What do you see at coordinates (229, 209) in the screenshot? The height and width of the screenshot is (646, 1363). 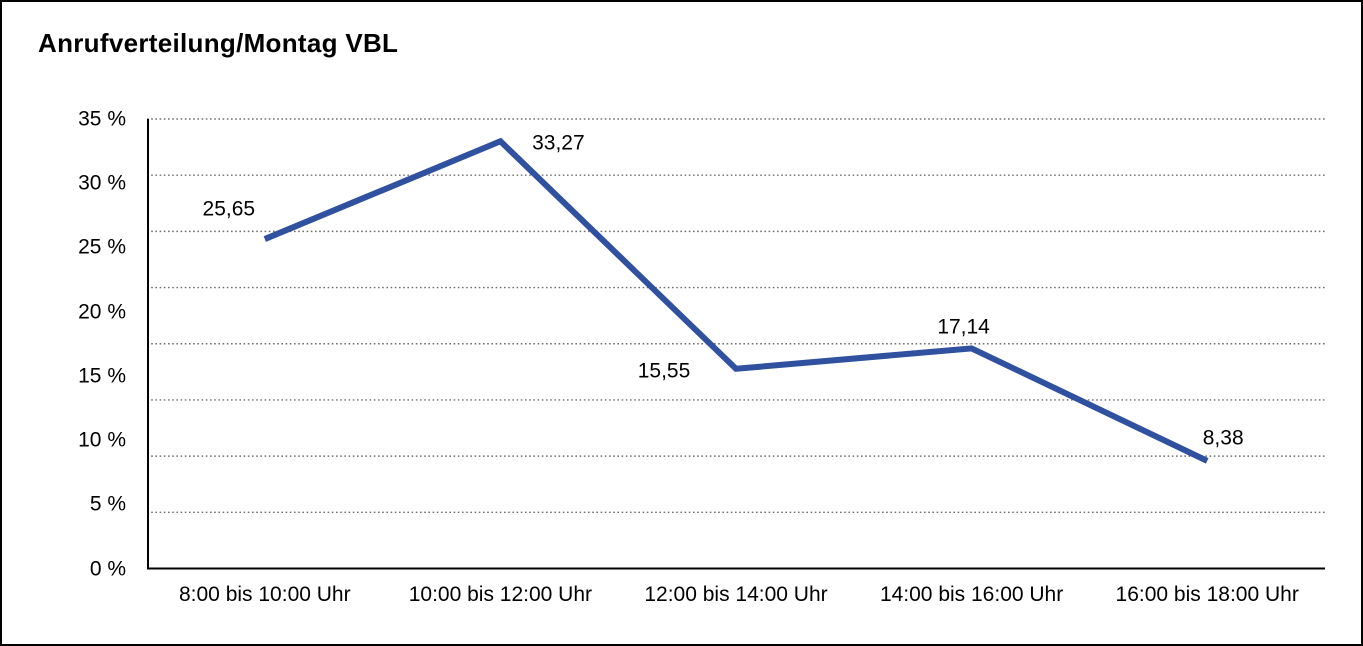 I see `data-label: 25,65` at bounding box center [229, 209].